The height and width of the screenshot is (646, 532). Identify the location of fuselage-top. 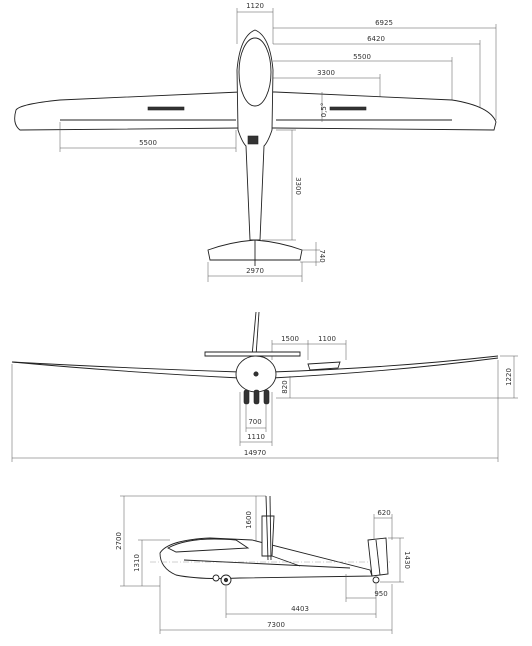
(255, 135).